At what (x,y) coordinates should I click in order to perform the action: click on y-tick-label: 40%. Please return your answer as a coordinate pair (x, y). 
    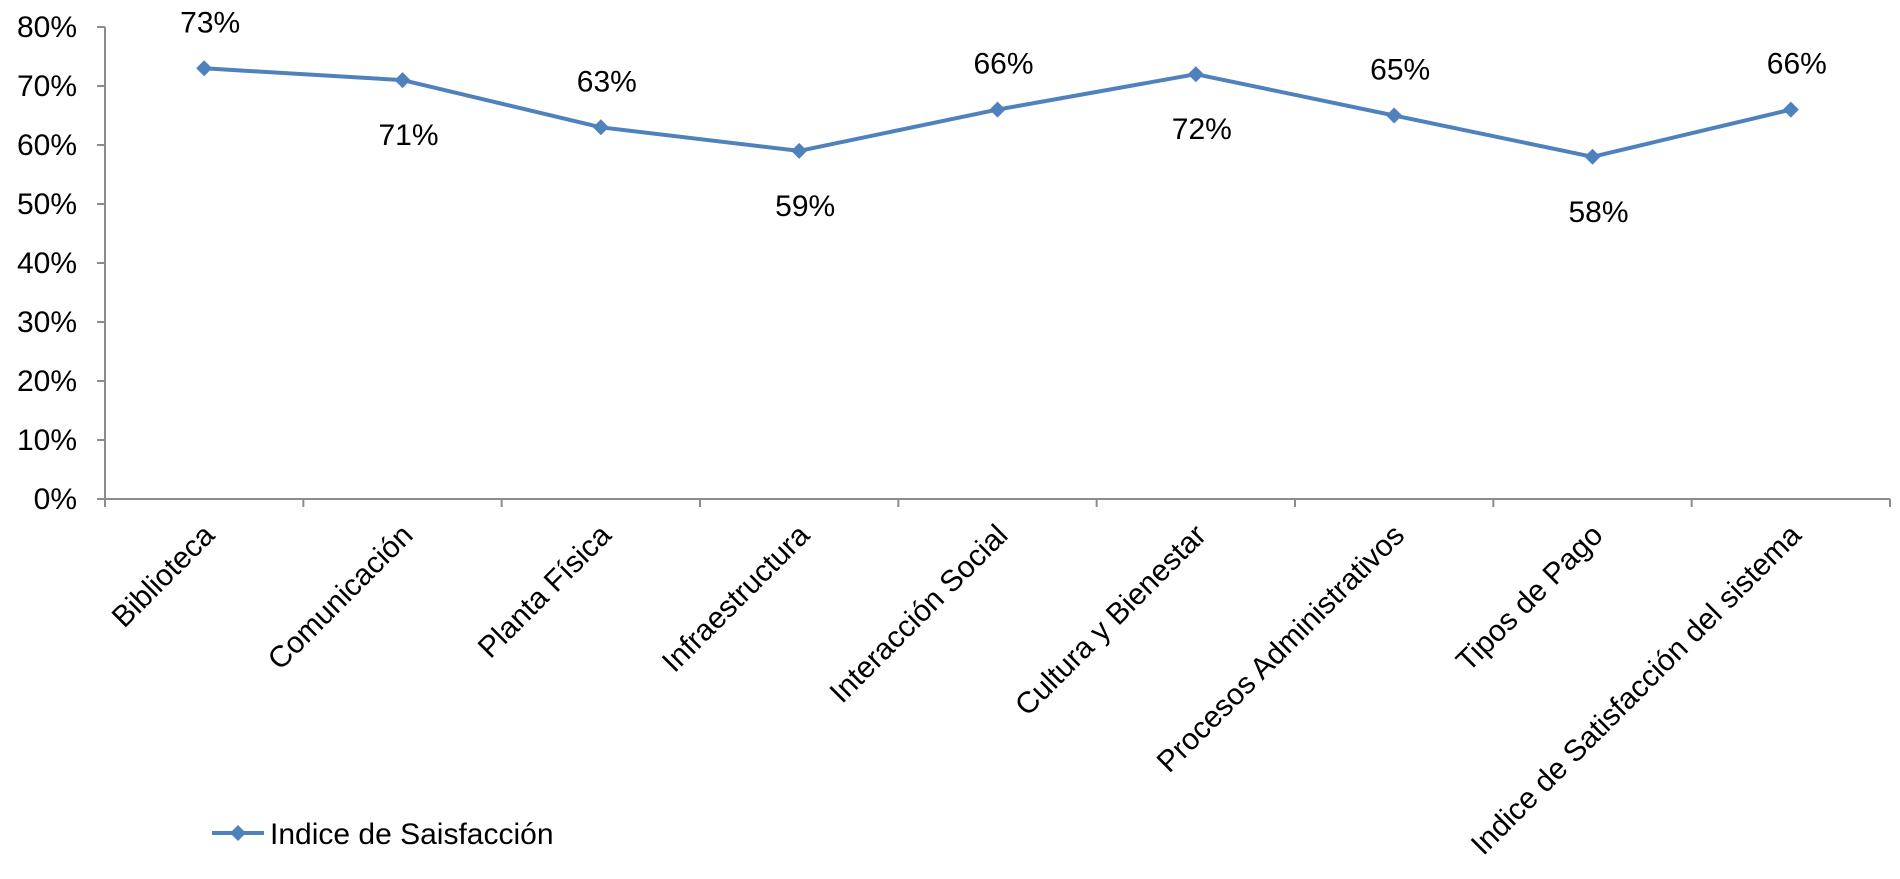
    Looking at the image, I should click on (47, 263).